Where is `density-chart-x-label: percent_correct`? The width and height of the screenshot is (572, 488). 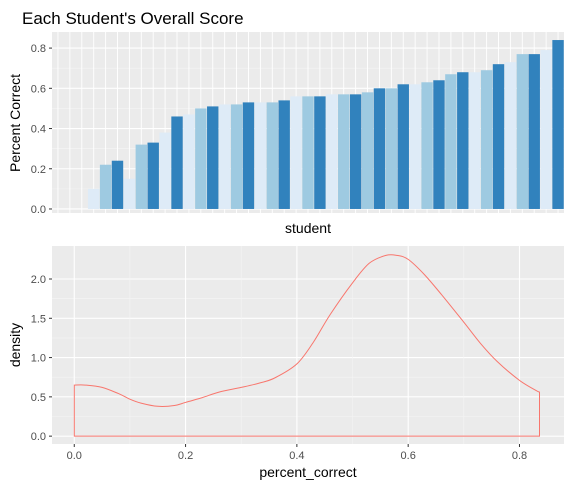
density-chart-x-label: percent_correct is located at coordinates (307, 472).